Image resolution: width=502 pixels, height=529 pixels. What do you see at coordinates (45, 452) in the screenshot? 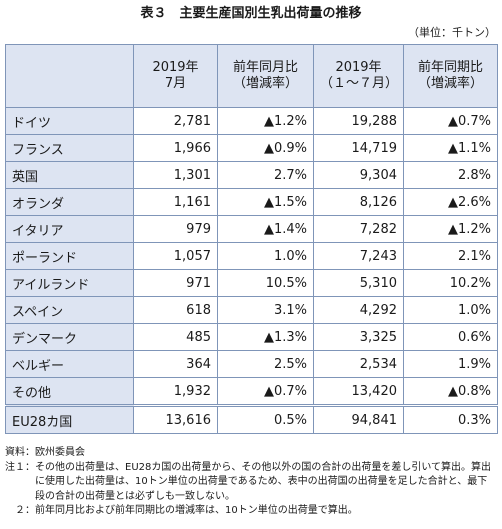
I see `source: 資料：欧州委員会` at bounding box center [45, 452].